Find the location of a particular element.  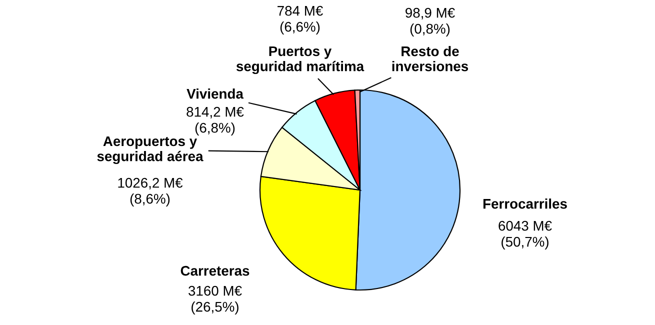

slice-label: Resto de inversiones is located at coordinates (430, 59).